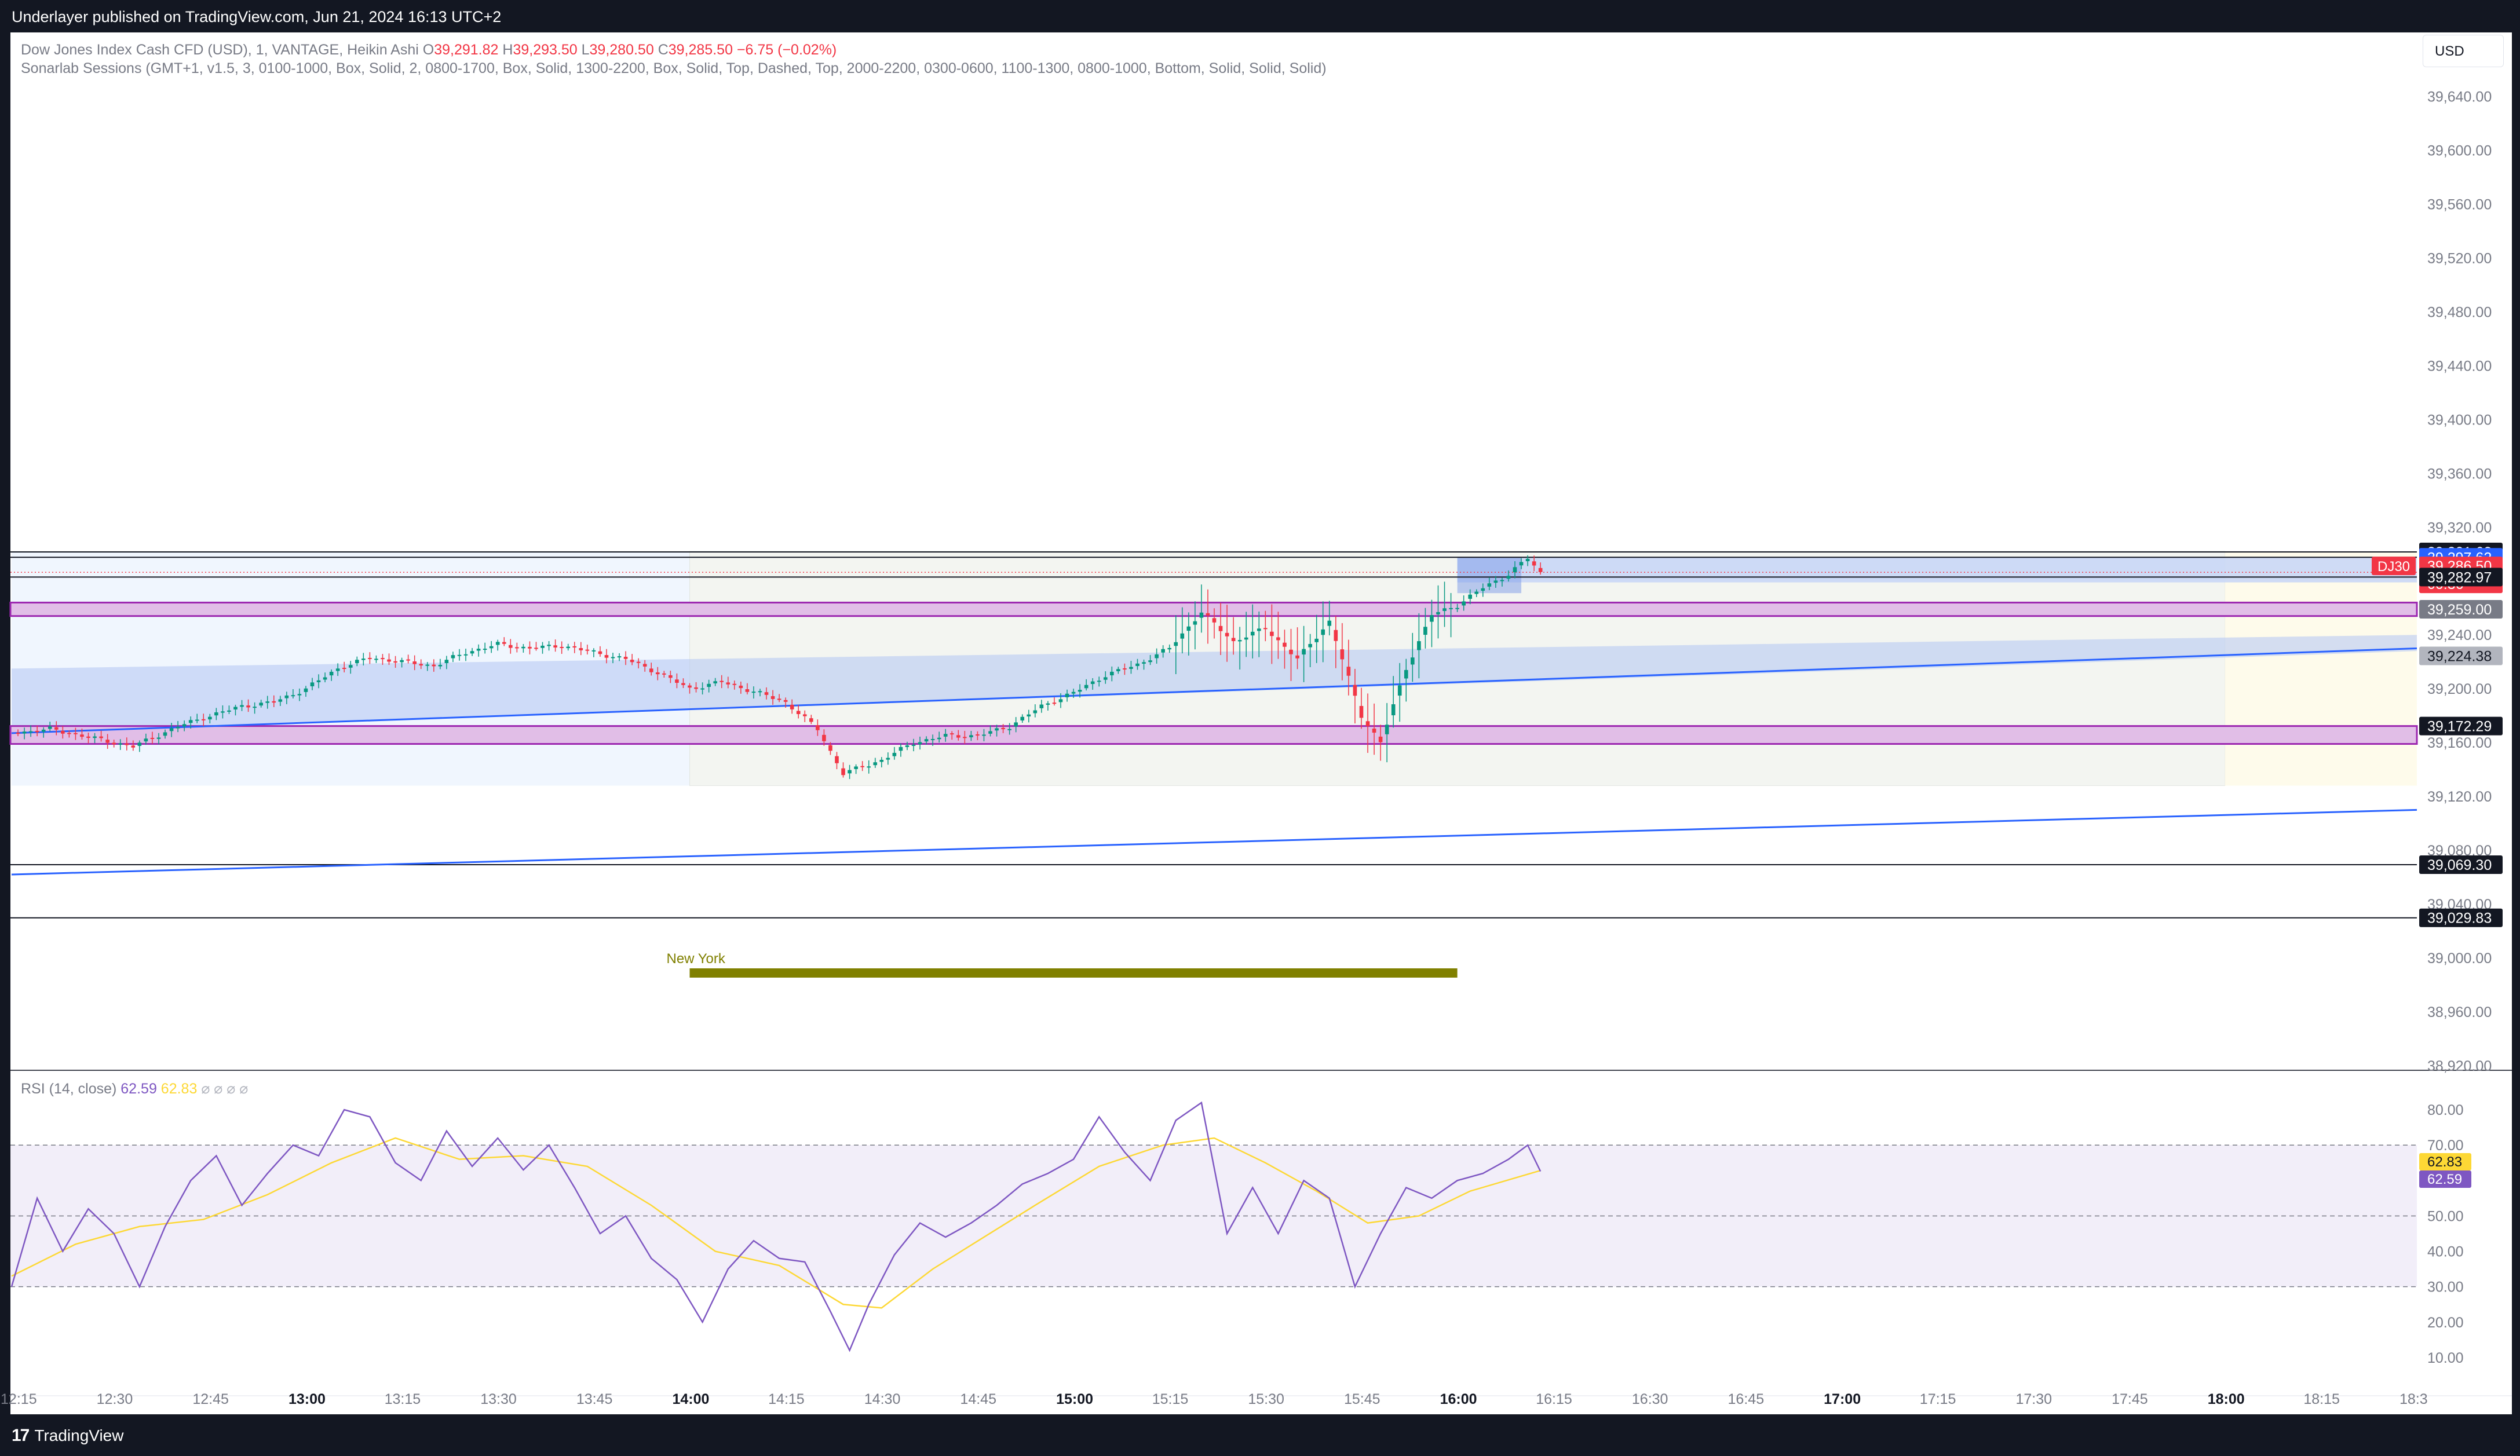  What do you see at coordinates (2464, 51) in the screenshot?
I see `currency-button: USD` at bounding box center [2464, 51].